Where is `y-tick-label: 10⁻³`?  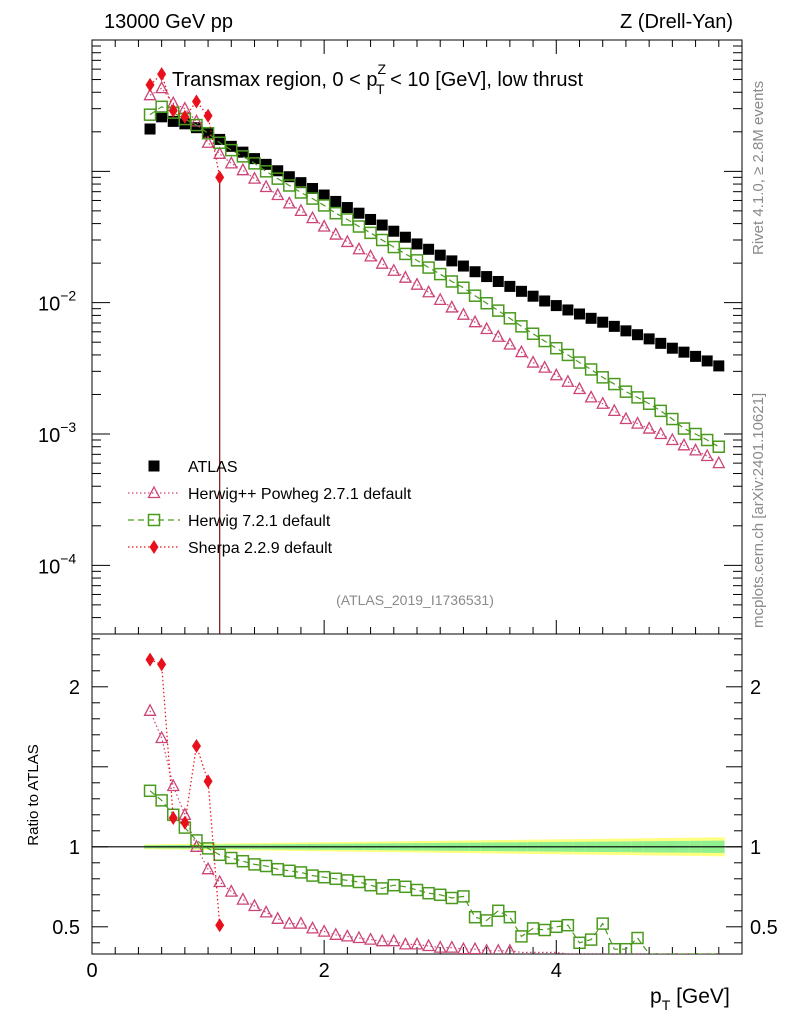 y-tick-label: 10⁻³ is located at coordinates (57, 433).